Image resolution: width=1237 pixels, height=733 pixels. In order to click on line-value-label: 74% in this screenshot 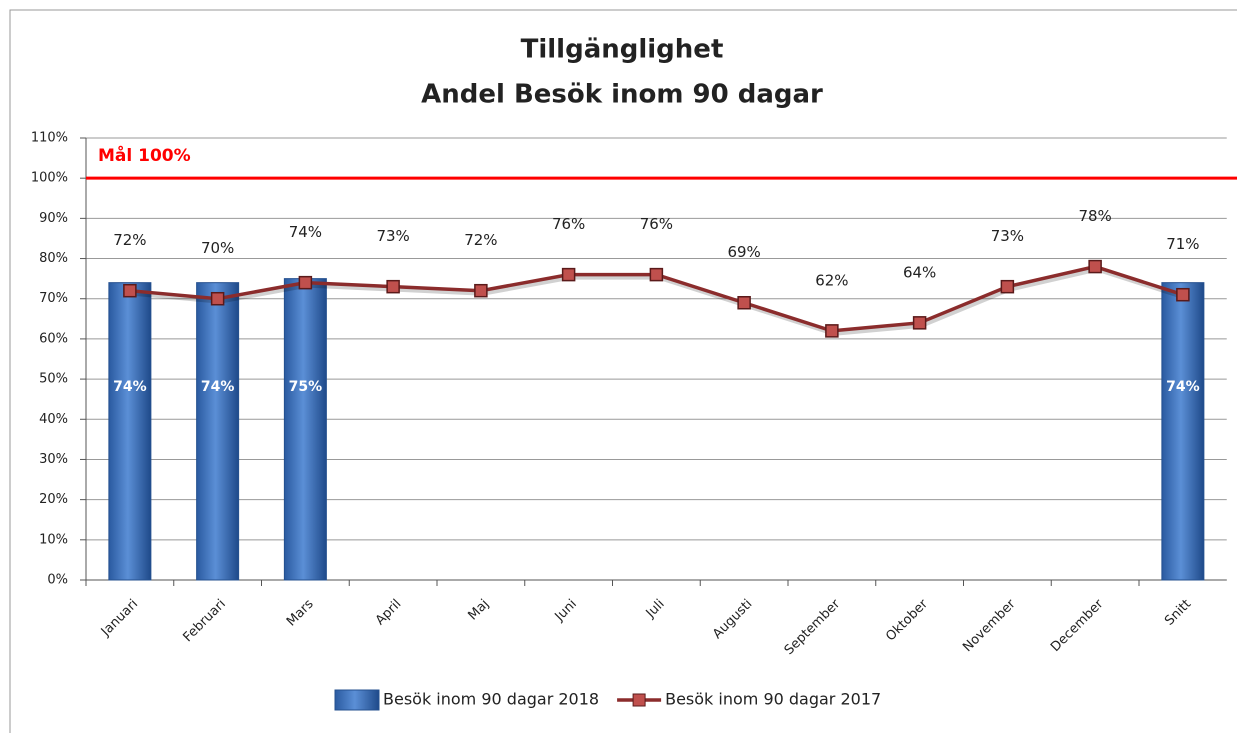, I will do `click(305, 232)`.